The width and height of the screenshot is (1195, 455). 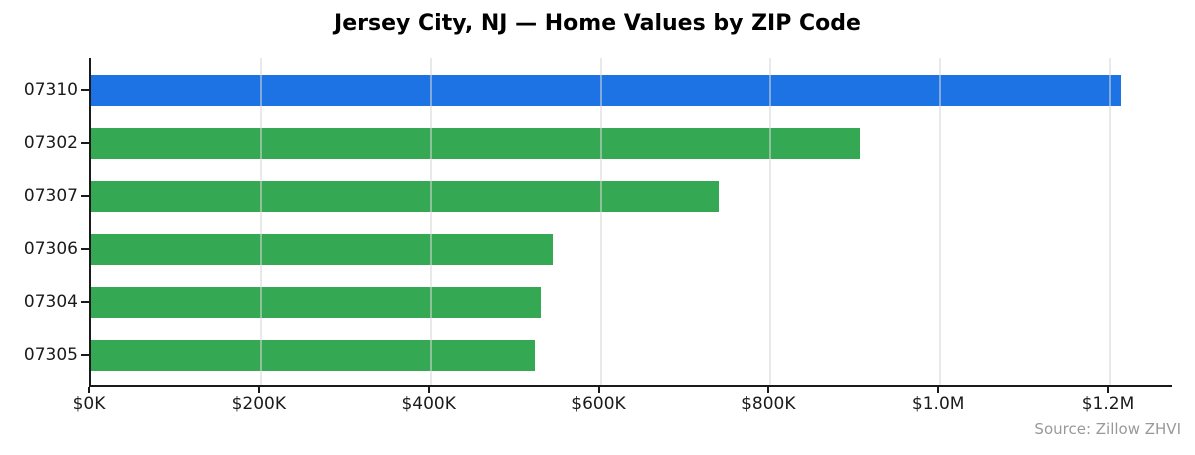 What do you see at coordinates (940, 221) in the screenshot?
I see `gridline-$1.0M` at bounding box center [940, 221].